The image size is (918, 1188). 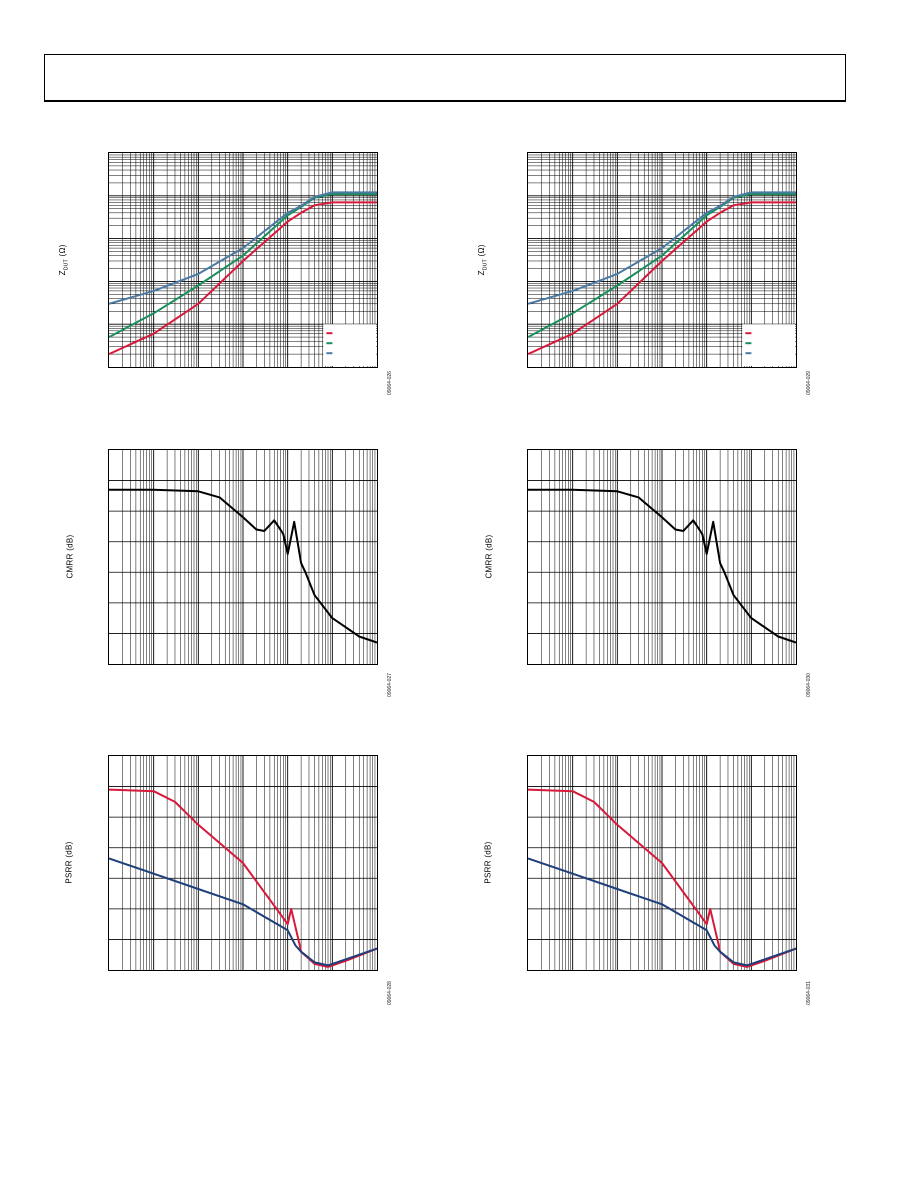 I want to click on cmrr-y-axis-label-right: CMRR (dB), so click(x=489, y=556).